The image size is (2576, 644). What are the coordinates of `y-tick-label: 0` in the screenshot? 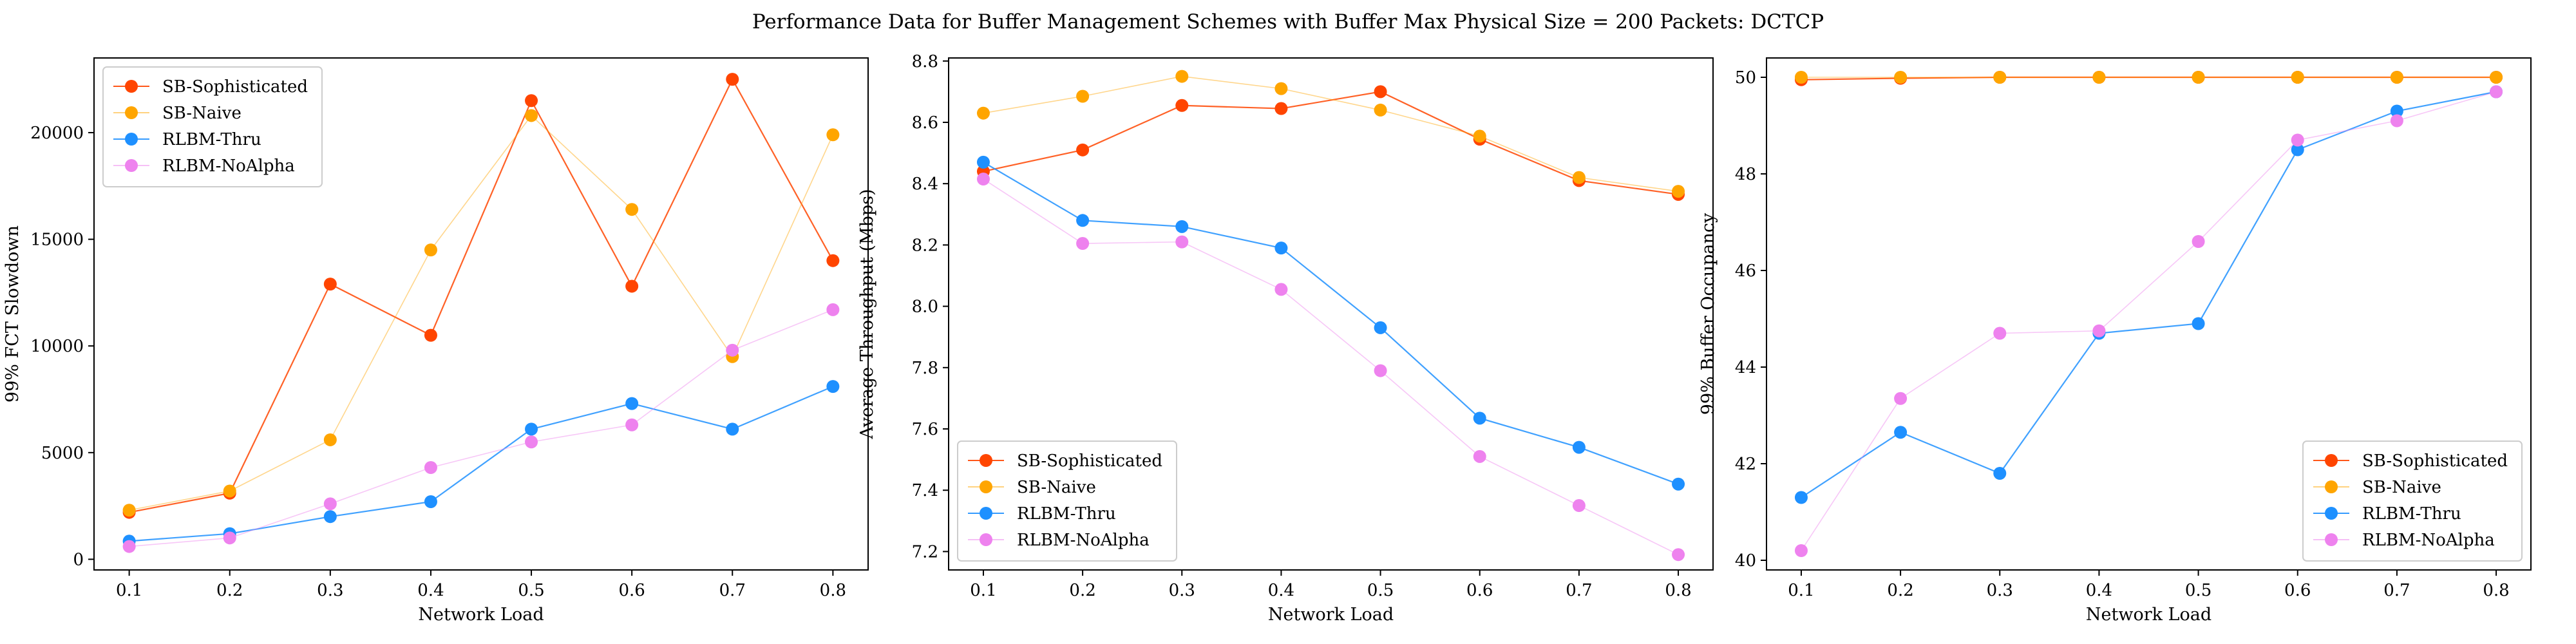 It's located at (78, 559).